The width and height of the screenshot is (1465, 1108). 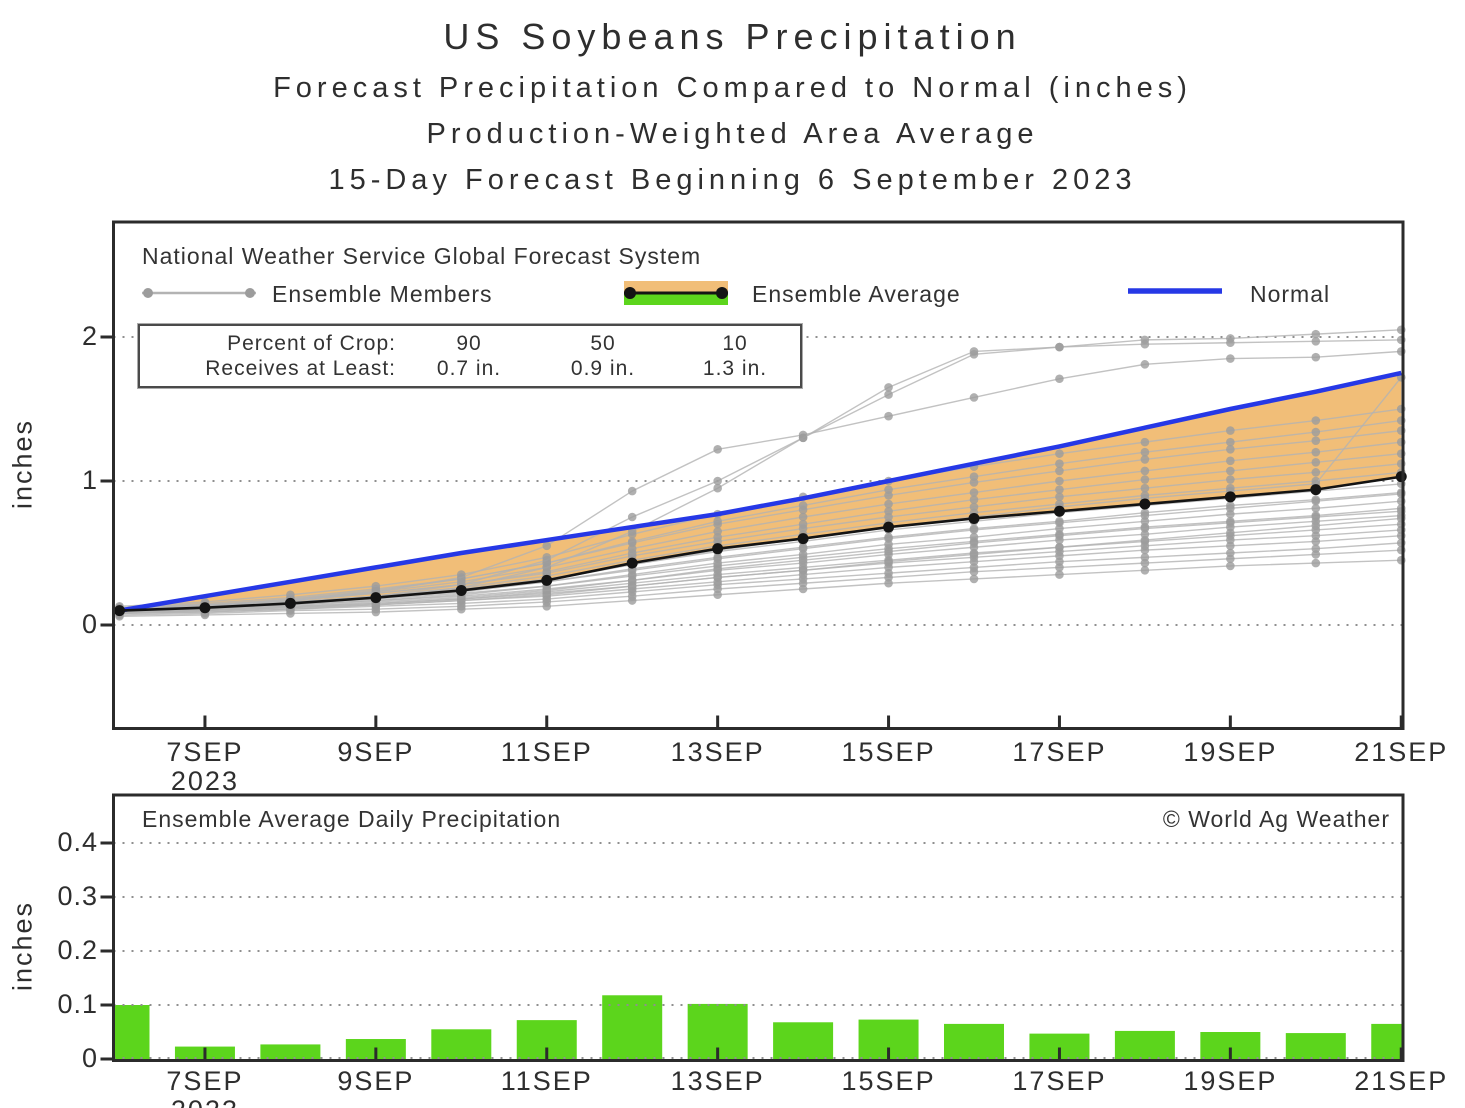 I want to click on legend-average-dot, so click(x=722, y=293).